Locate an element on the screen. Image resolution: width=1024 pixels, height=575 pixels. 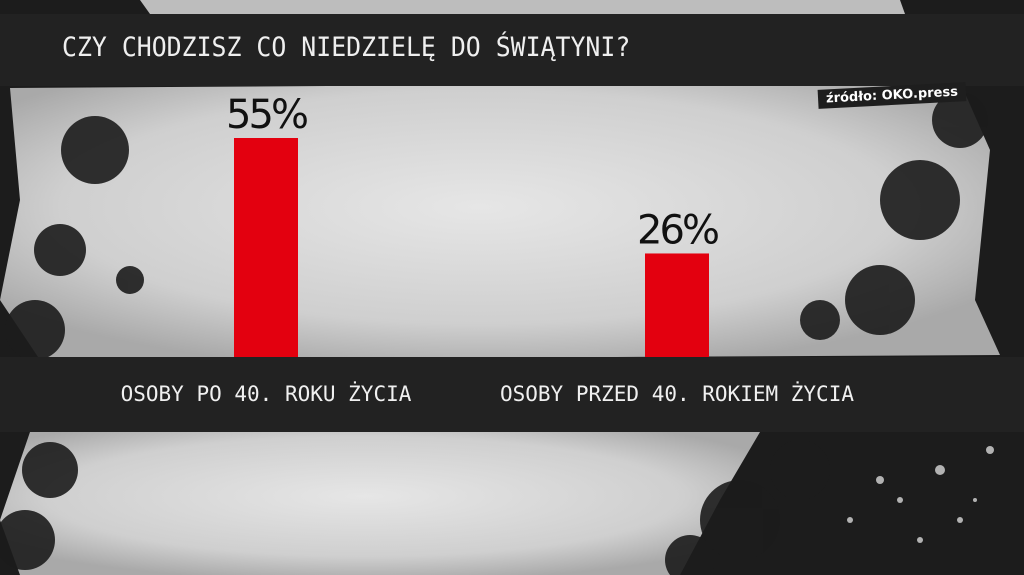
category-label-2: OSOBY PRZED 40. ROKIEM ŻYCIA is located at coordinates (677, 393).